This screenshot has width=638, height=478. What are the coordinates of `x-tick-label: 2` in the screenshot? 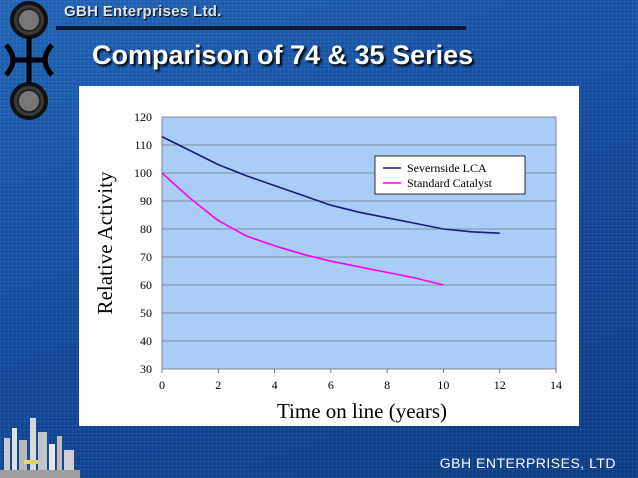 It's located at (218, 385).